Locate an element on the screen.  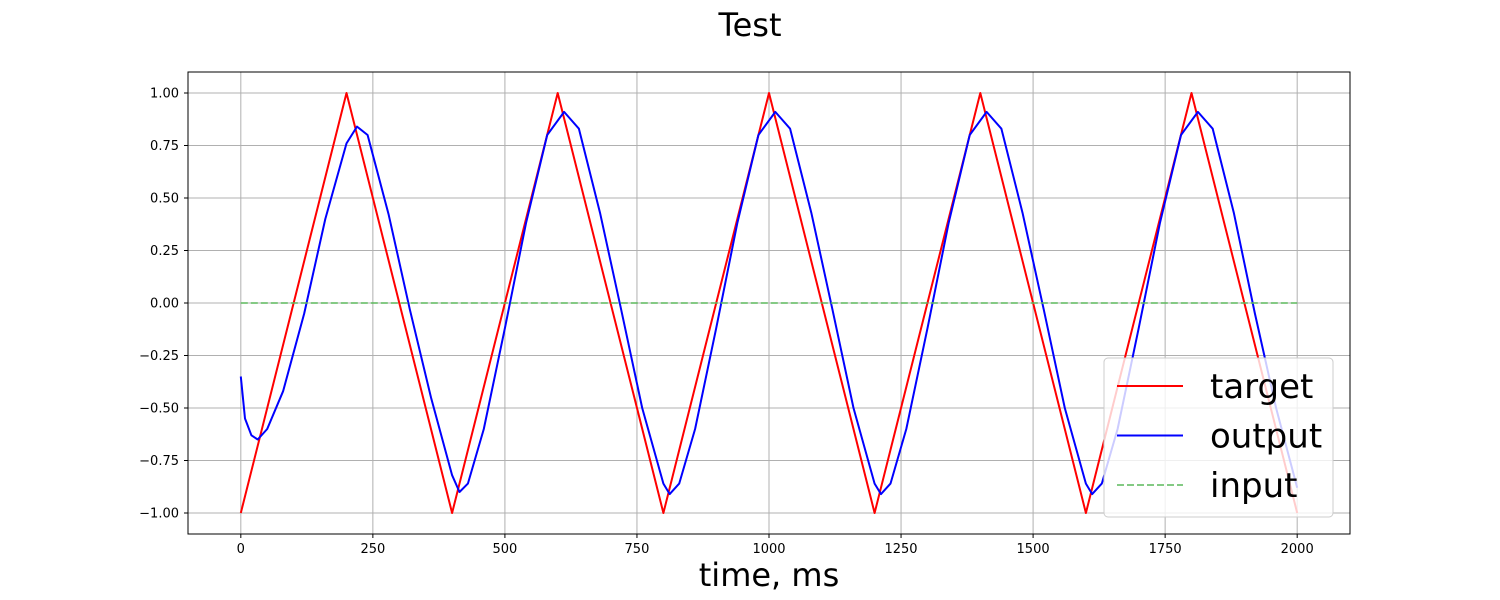
y-tick-label: −0.50 is located at coordinates (159, 409).